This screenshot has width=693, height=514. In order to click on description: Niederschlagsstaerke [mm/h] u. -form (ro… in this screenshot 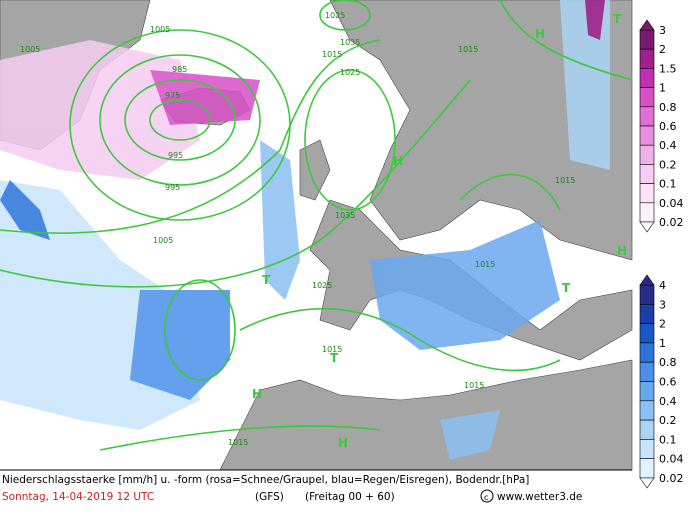, I will do `click(265, 480)`.